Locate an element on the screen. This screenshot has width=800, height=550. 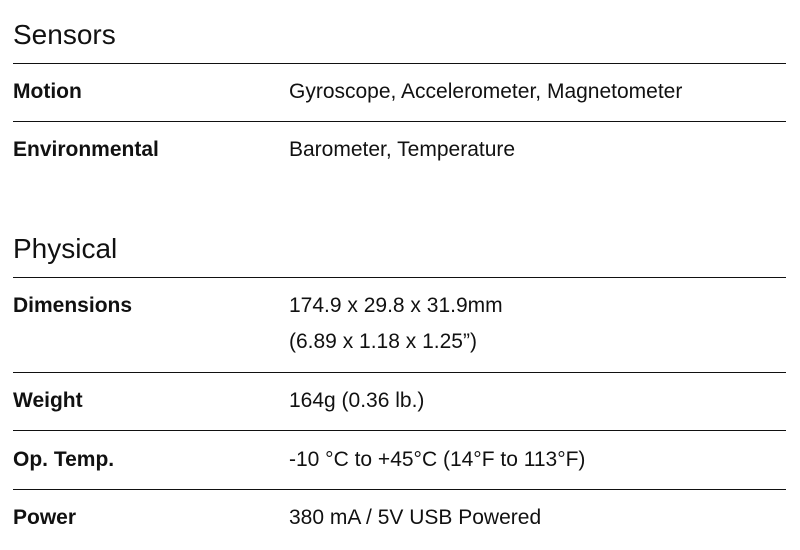
physical-title-divider is located at coordinates (399, 277).